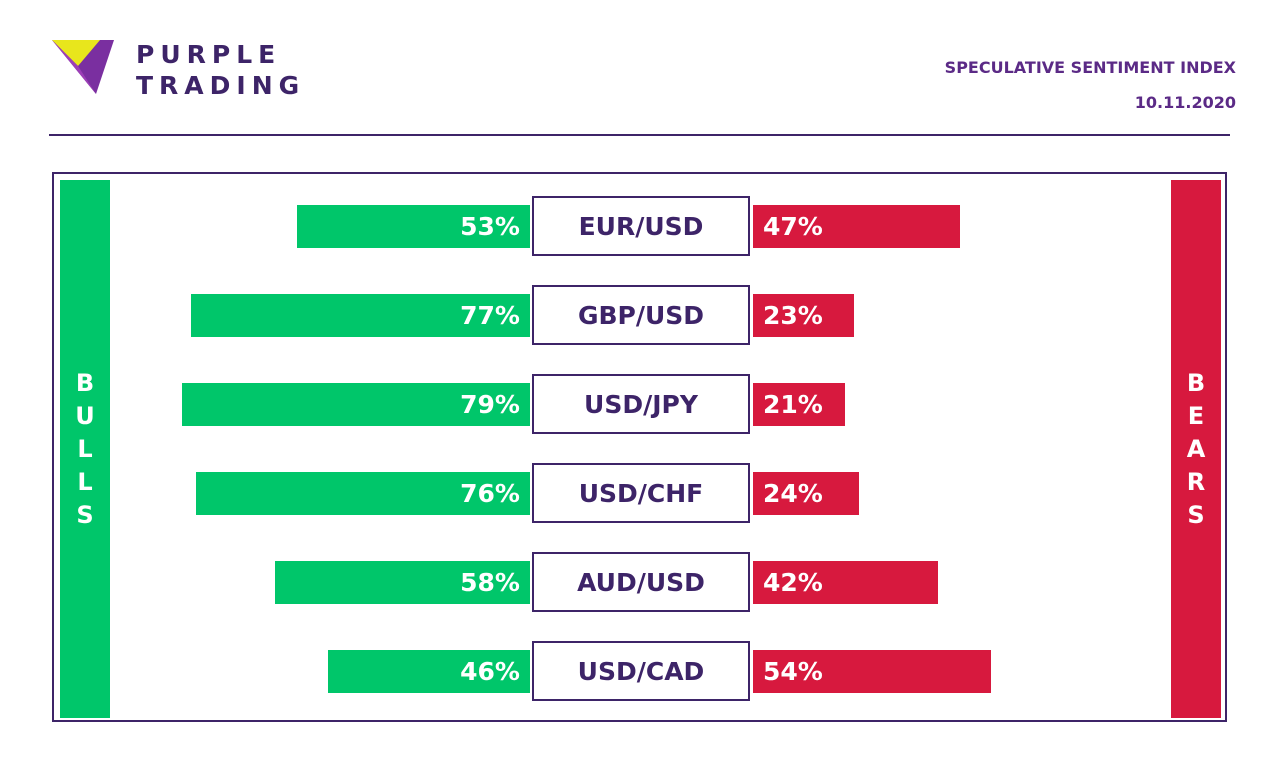  I want to click on bear-bar-usd-jpy: 21%, so click(799, 404).